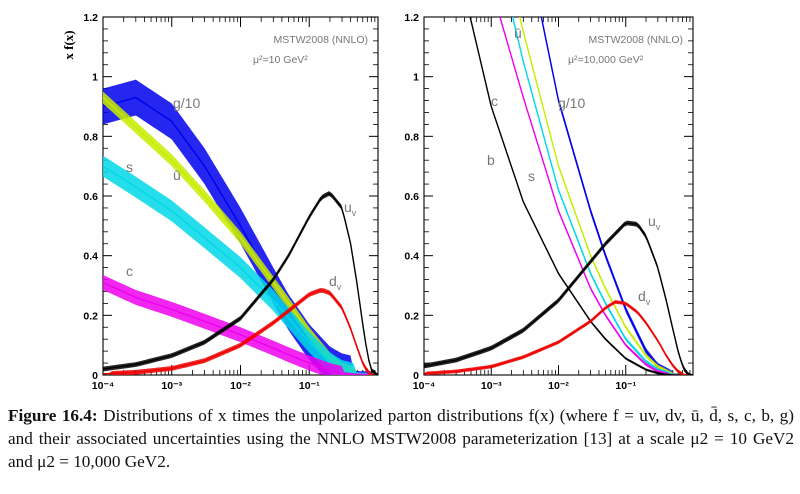  I want to click on series-line-g/10, so click(613, 196).